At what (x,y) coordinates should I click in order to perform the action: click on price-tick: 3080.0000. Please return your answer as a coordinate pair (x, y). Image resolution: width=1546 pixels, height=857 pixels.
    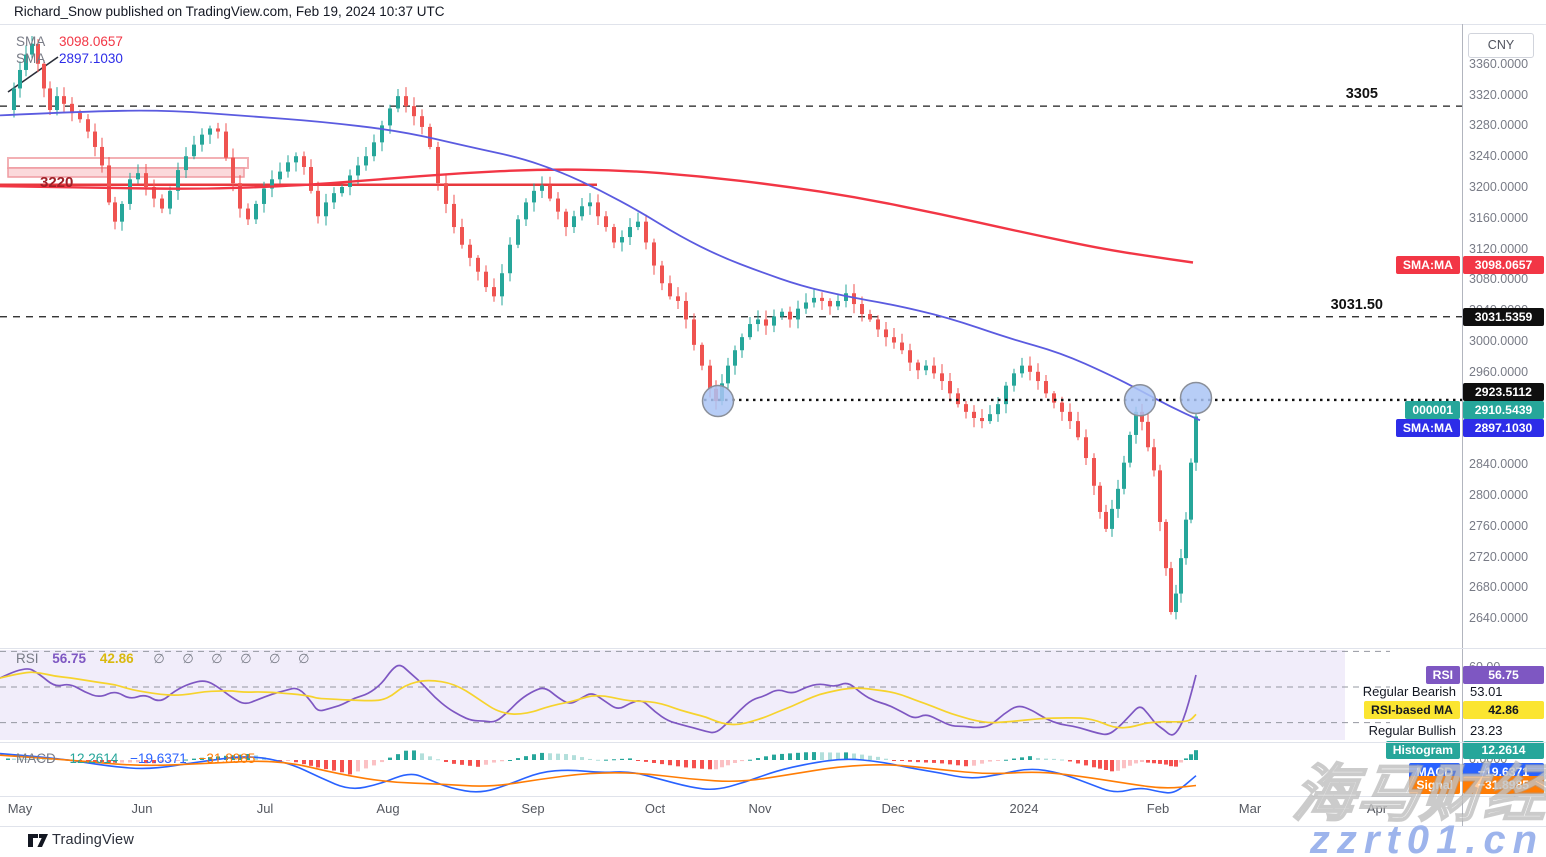
    Looking at the image, I should click on (1499, 279).